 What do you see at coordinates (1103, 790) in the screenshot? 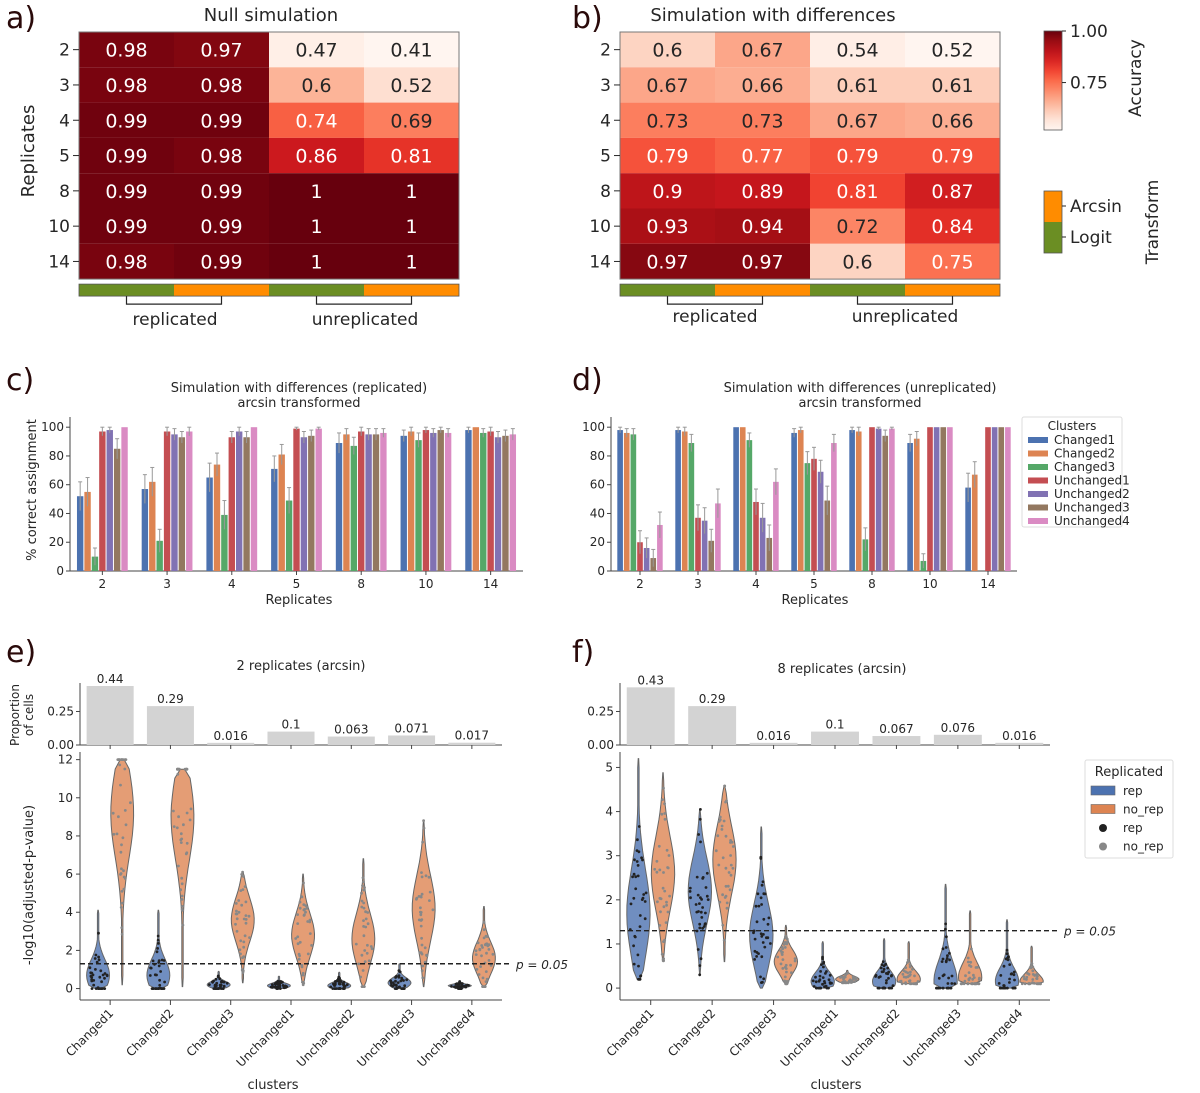
I see `legend-swatch` at bounding box center [1103, 790].